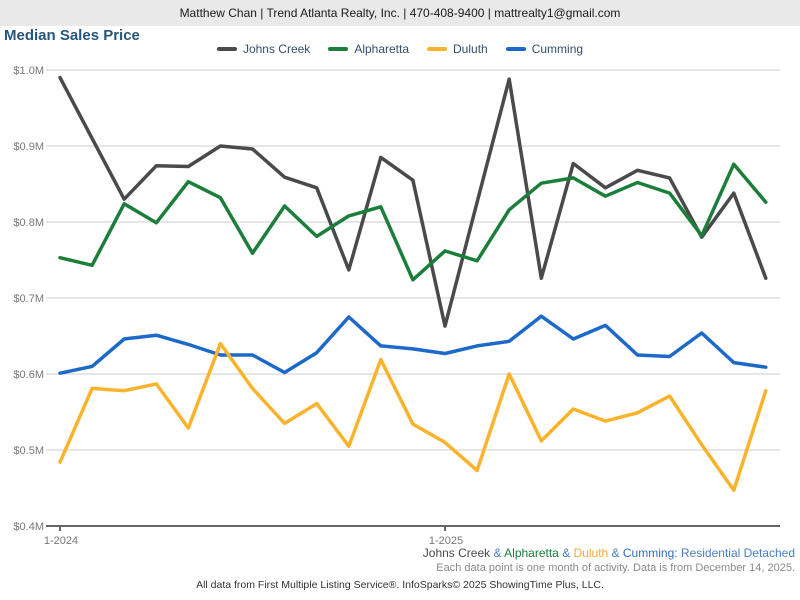 This screenshot has width=800, height=600. What do you see at coordinates (28, 451) in the screenshot?
I see `y-axis-tick-label: $0.5M` at bounding box center [28, 451].